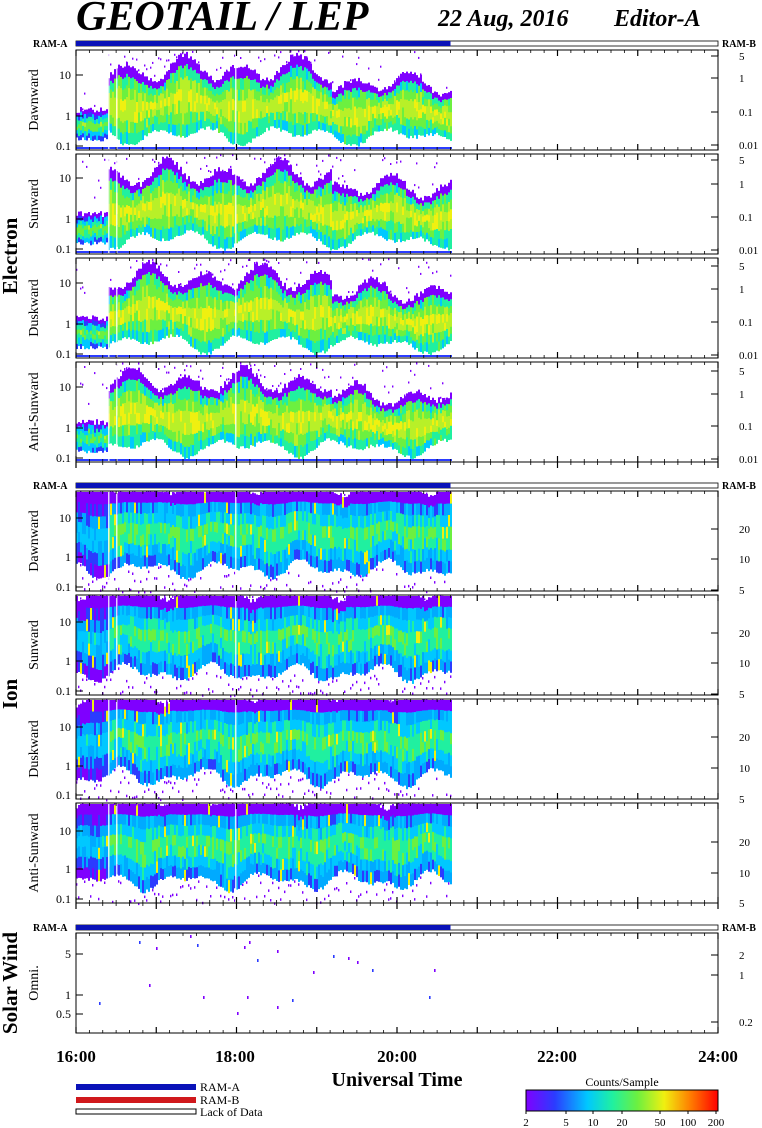  What do you see at coordinates (34, 411) in the screenshot?
I see `panel-label: Anti-Sunward` at bounding box center [34, 411].